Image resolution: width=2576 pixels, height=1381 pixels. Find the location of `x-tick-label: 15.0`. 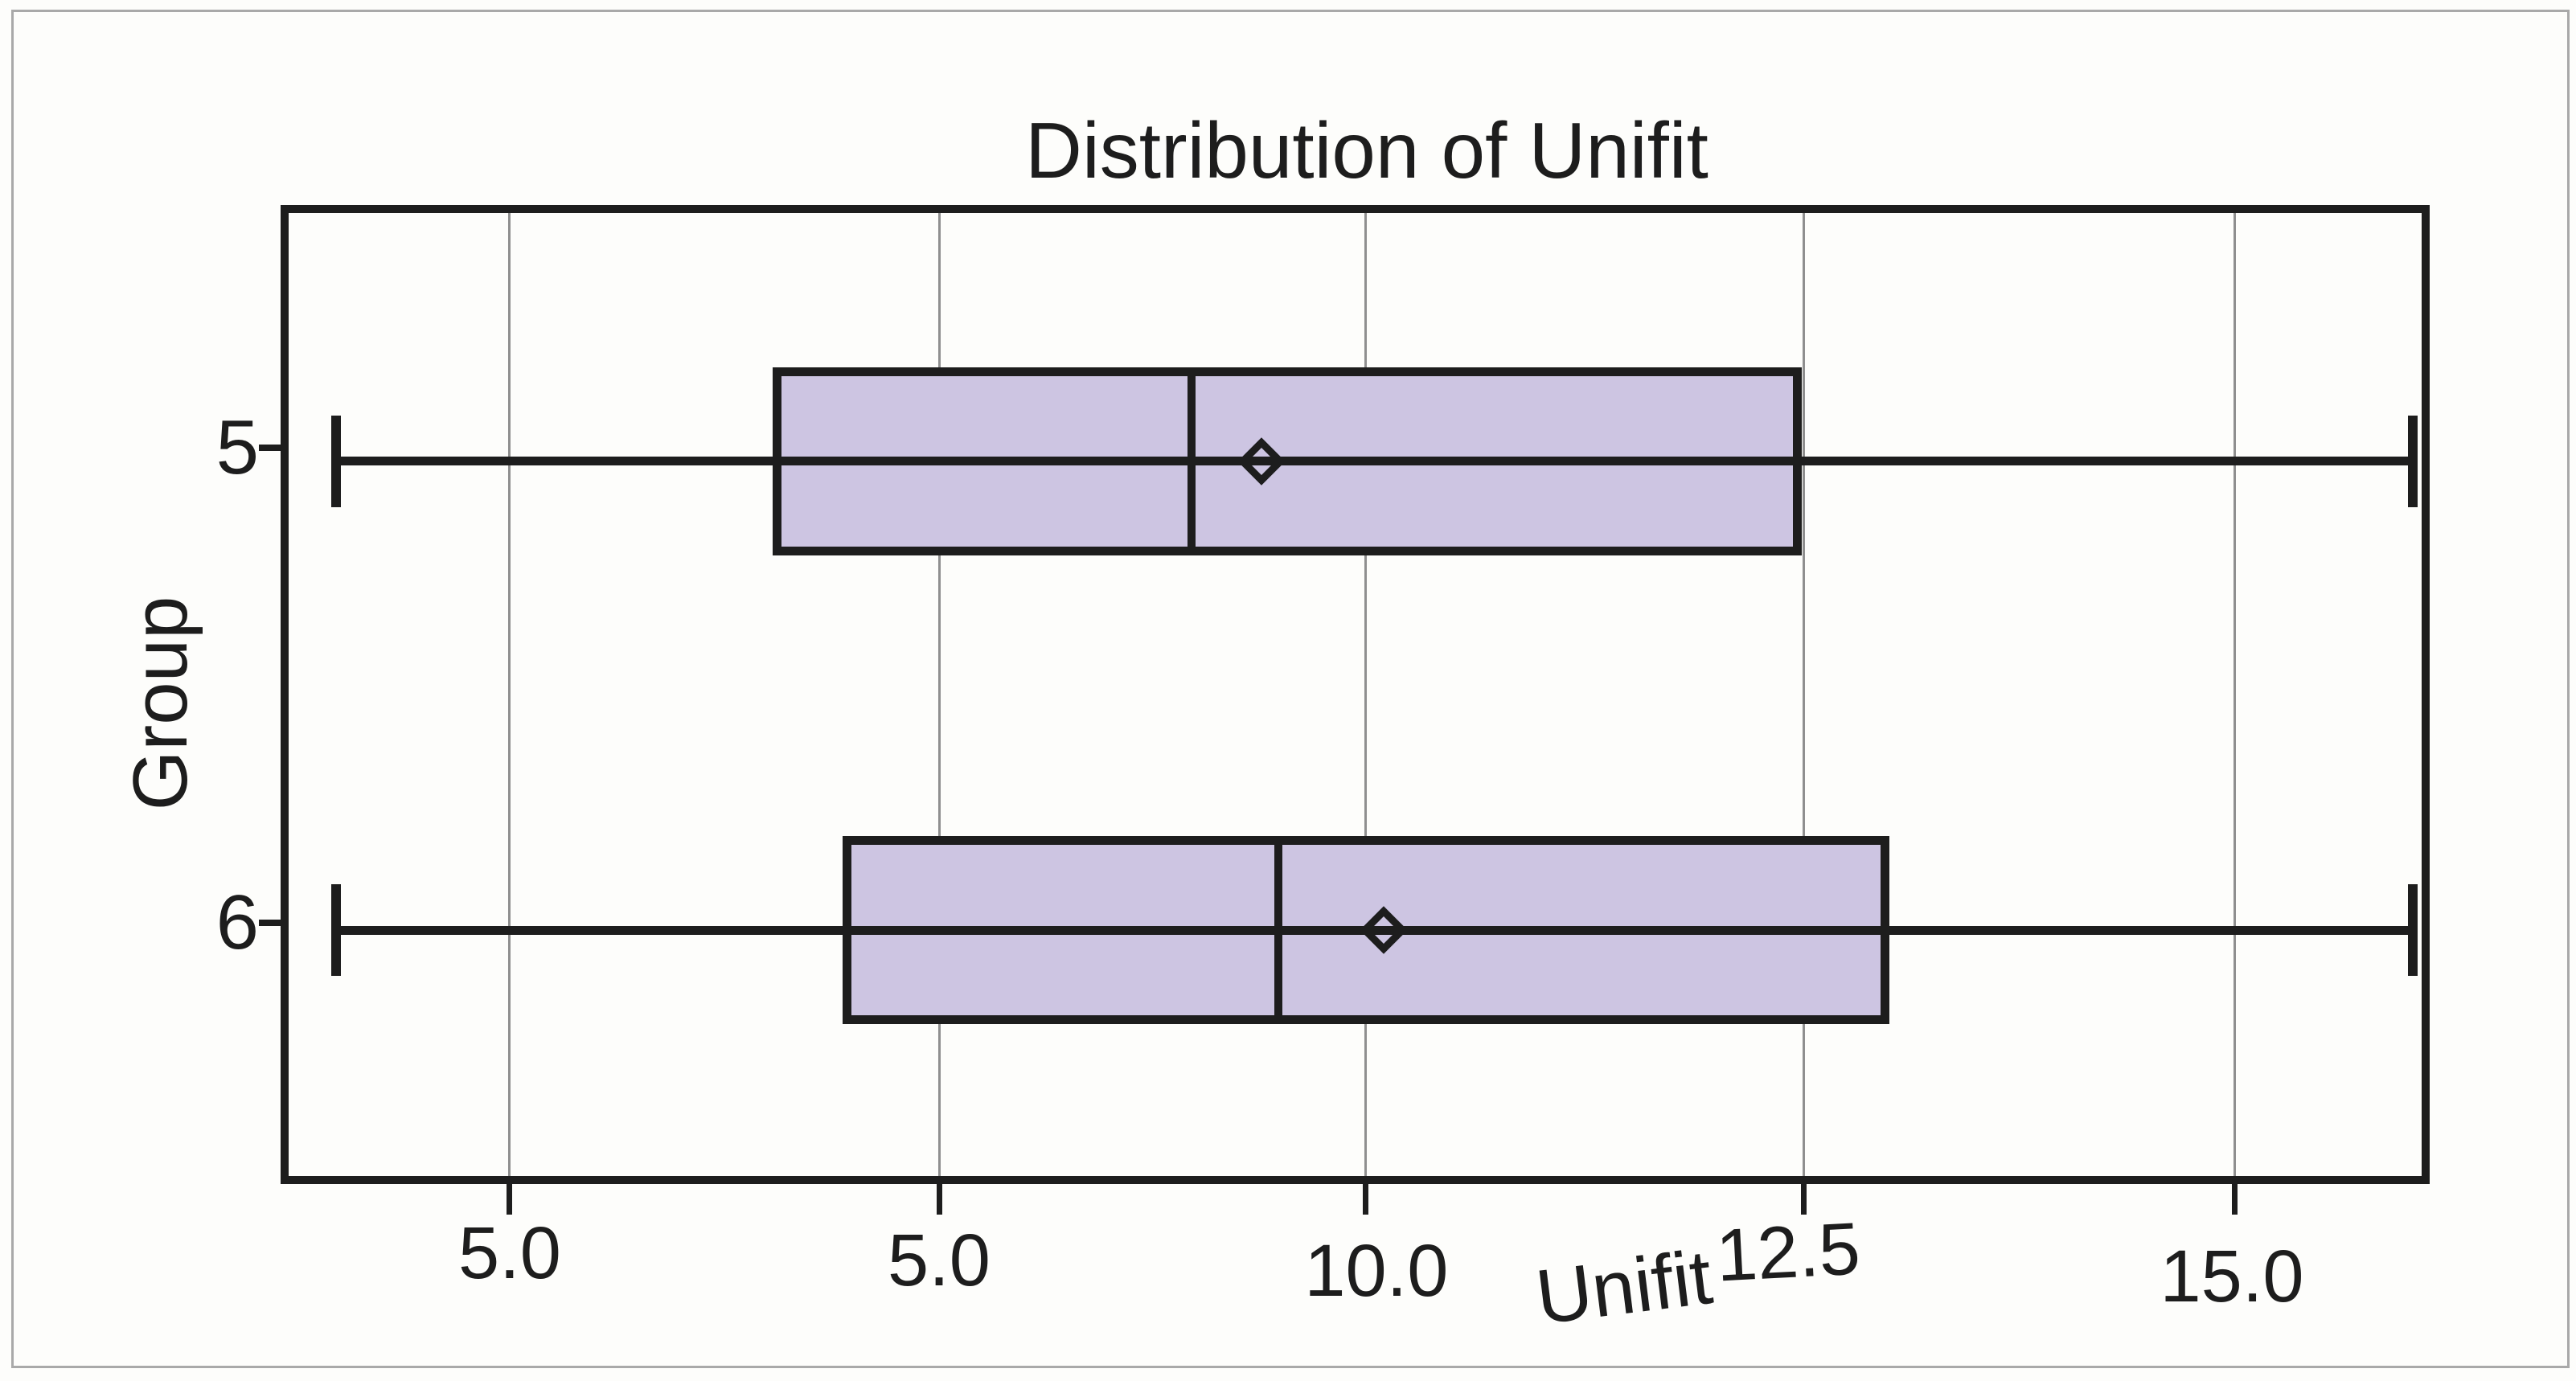

x-tick-label: 15.0 is located at coordinates (2232, 1276).